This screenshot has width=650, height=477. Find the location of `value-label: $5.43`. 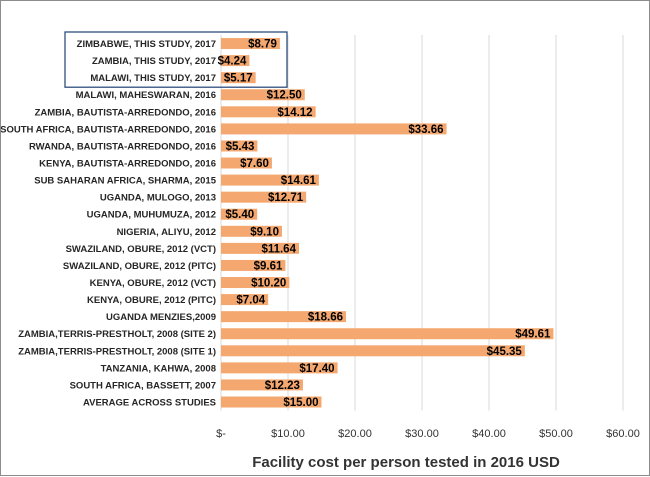

value-label: $5.43 is located at coordinates (240, 147).